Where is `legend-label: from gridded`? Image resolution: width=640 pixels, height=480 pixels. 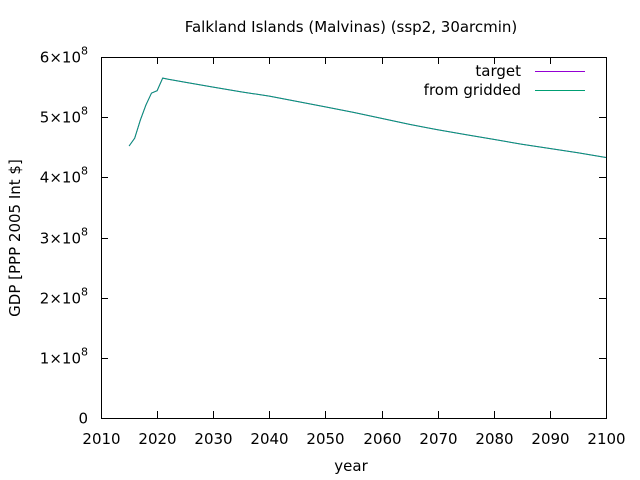 legend-label: from gridded is located at coordinates (472, 90).